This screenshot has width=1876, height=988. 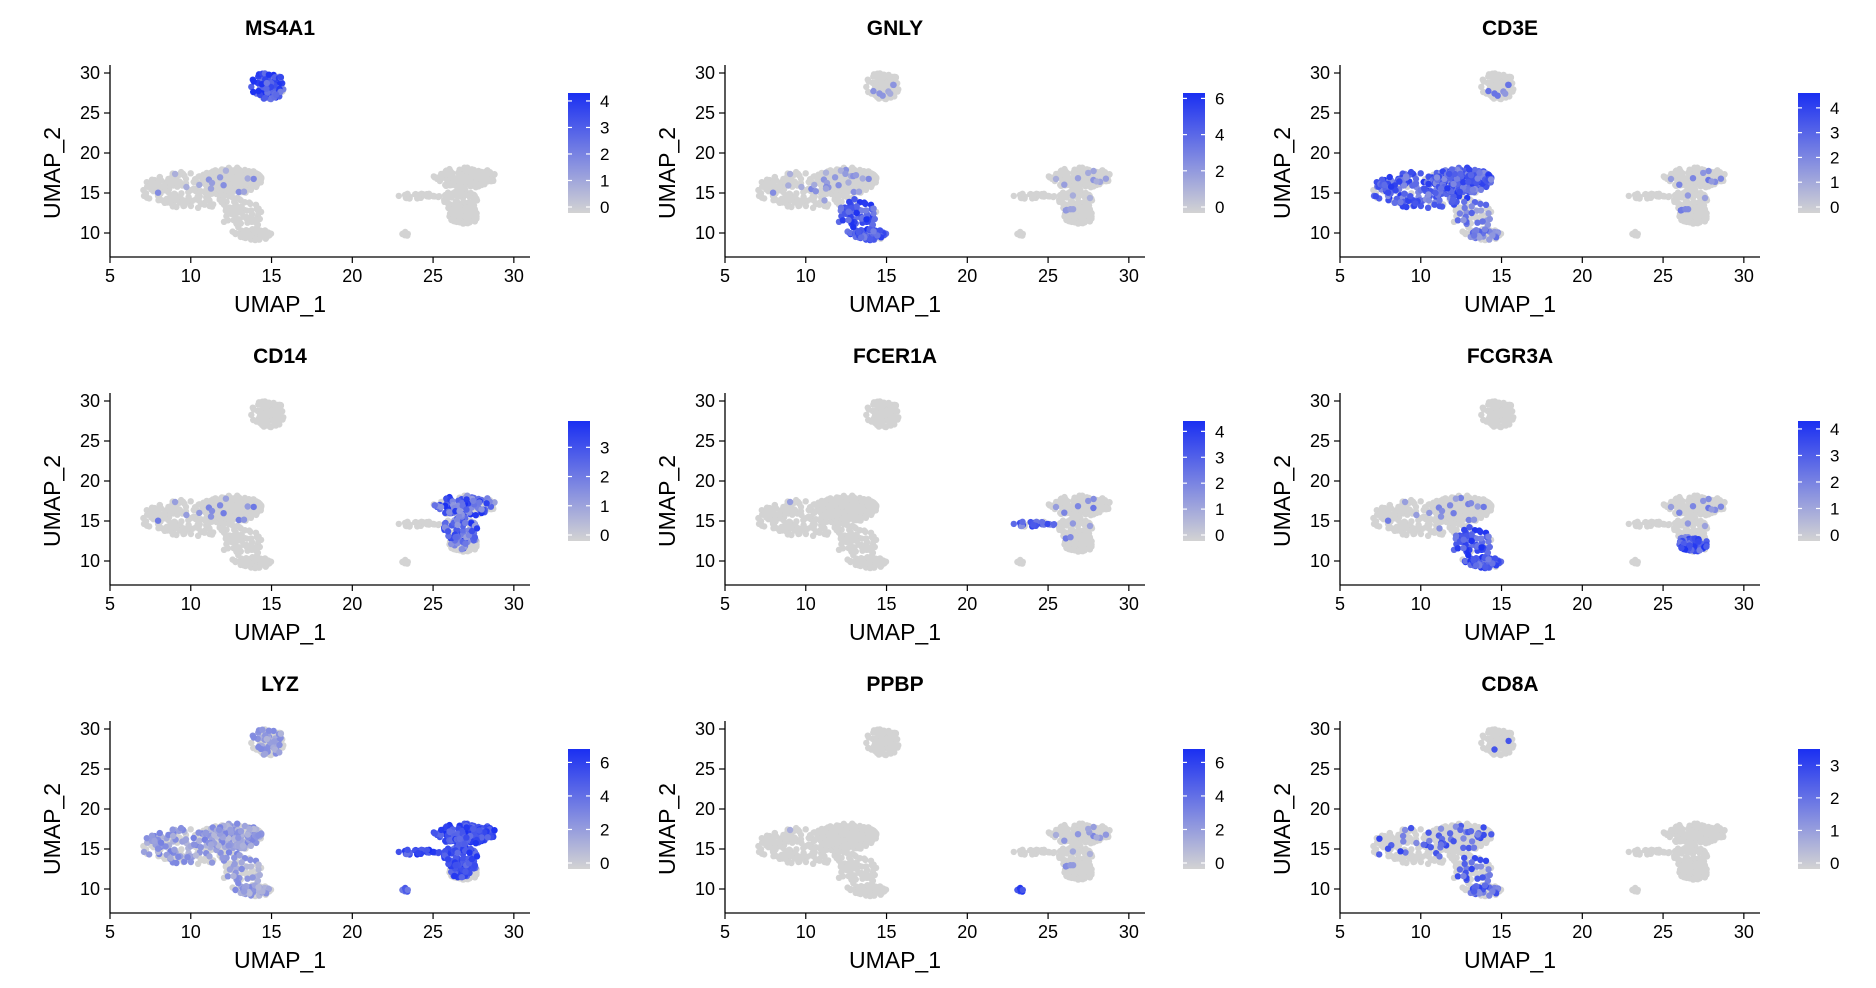 I want to click on color-legend-bar, so click(x=579, y=153).